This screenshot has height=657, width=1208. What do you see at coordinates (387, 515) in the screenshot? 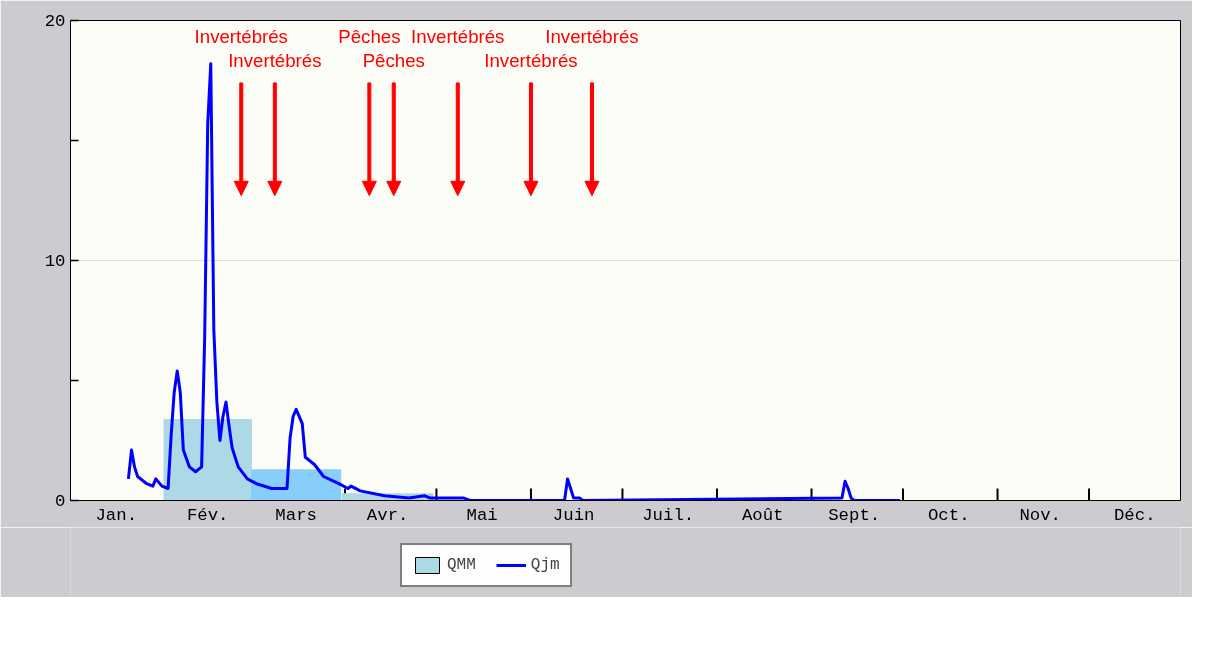
I see `x-tick-label: Avr.` at bounding box center [387, 515].